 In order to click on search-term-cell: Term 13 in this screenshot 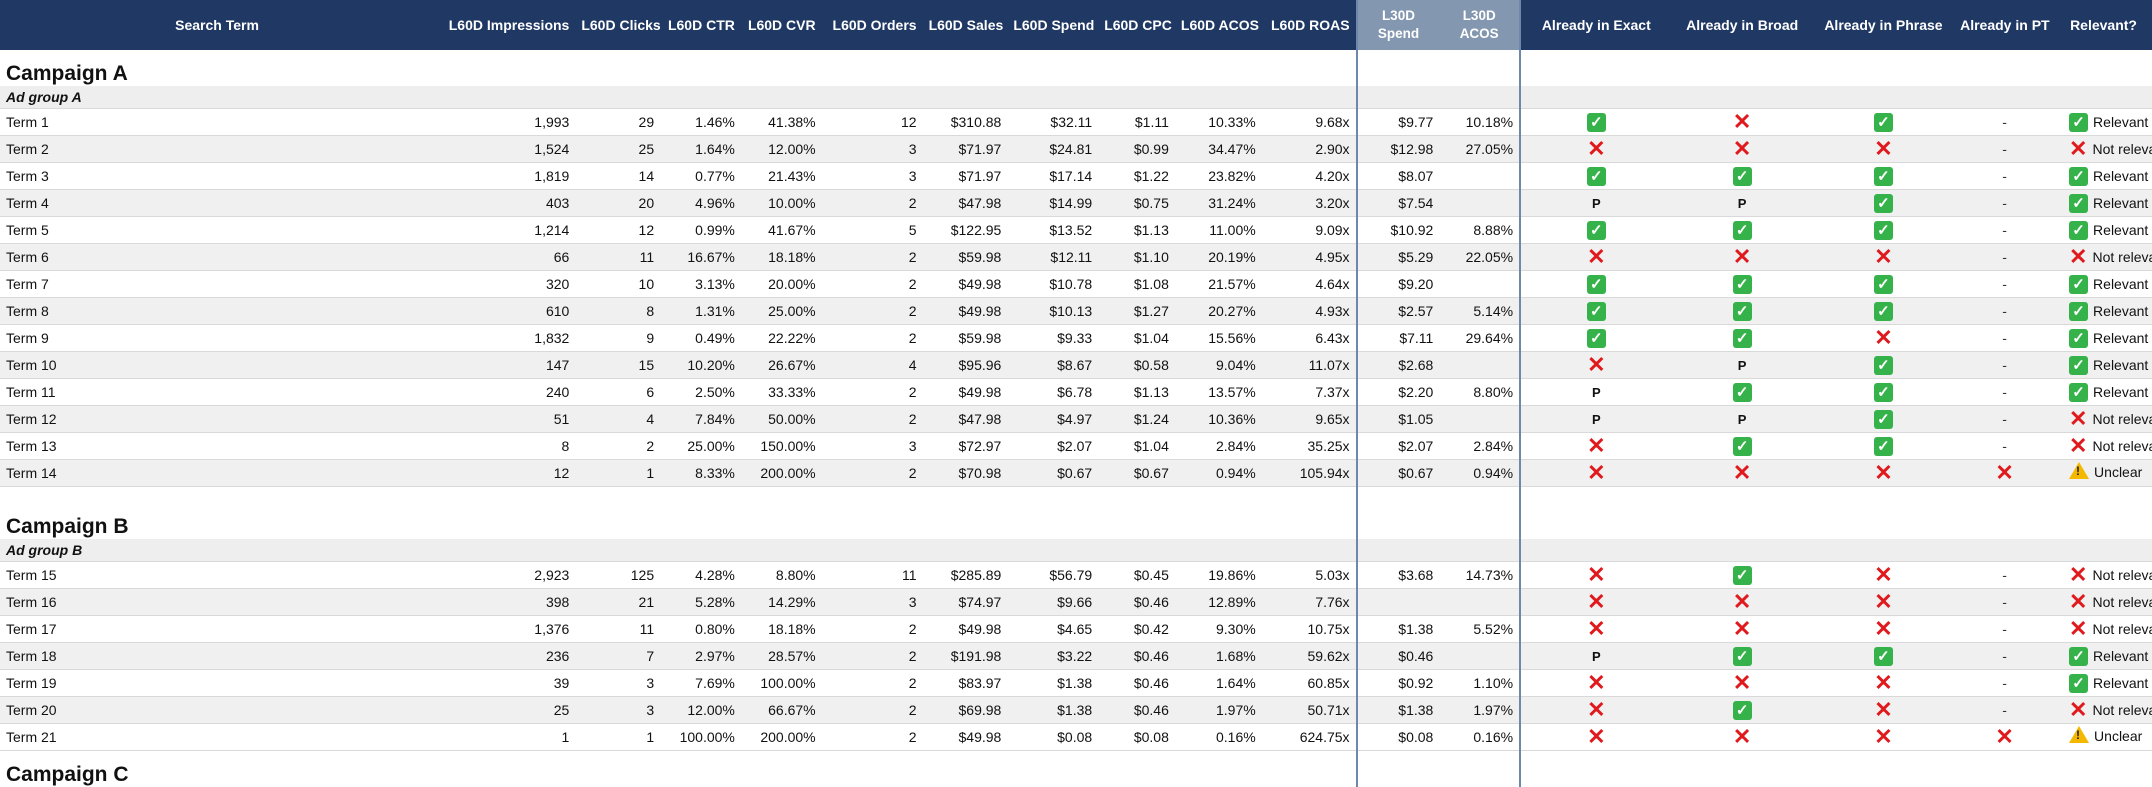, I will do `click(217, 446)`.